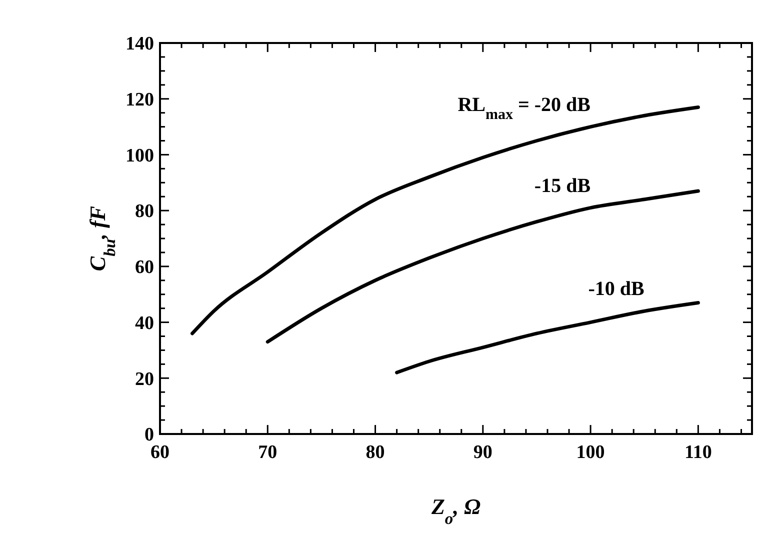 This screenshot has width=757, height=539. What do you see at coordinates (616, 289) in the screenshot?
I see `series-label: -10 dB` at bounding box center [616, 289].